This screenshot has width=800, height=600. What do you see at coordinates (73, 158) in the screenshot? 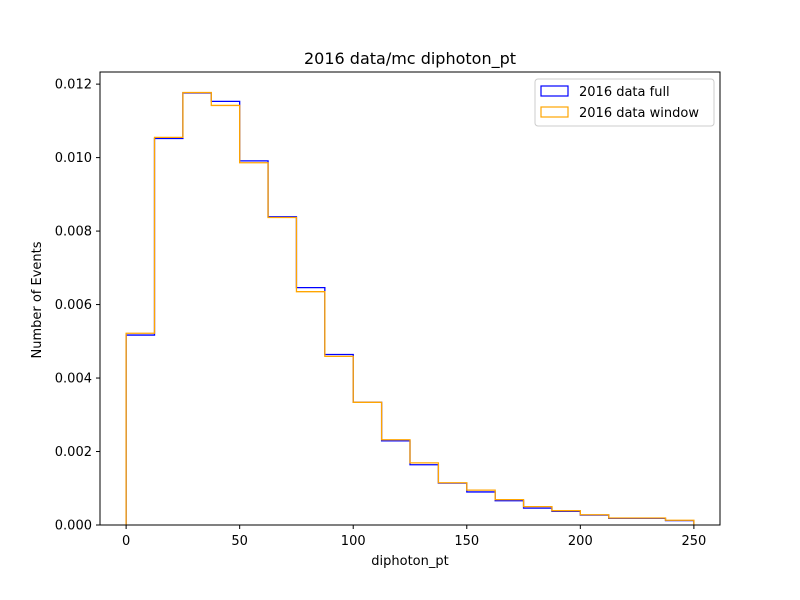
I see `y-tick-label-5: 0.010` at bounding box center [73, 158].